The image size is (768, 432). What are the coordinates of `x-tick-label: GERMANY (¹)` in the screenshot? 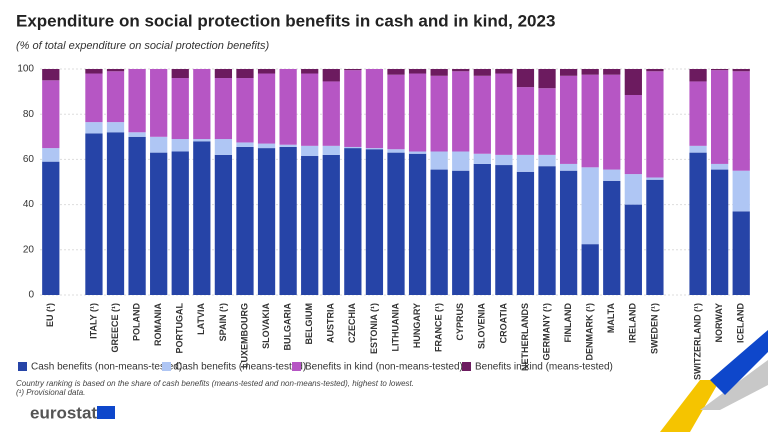 It's located at (546, 331).